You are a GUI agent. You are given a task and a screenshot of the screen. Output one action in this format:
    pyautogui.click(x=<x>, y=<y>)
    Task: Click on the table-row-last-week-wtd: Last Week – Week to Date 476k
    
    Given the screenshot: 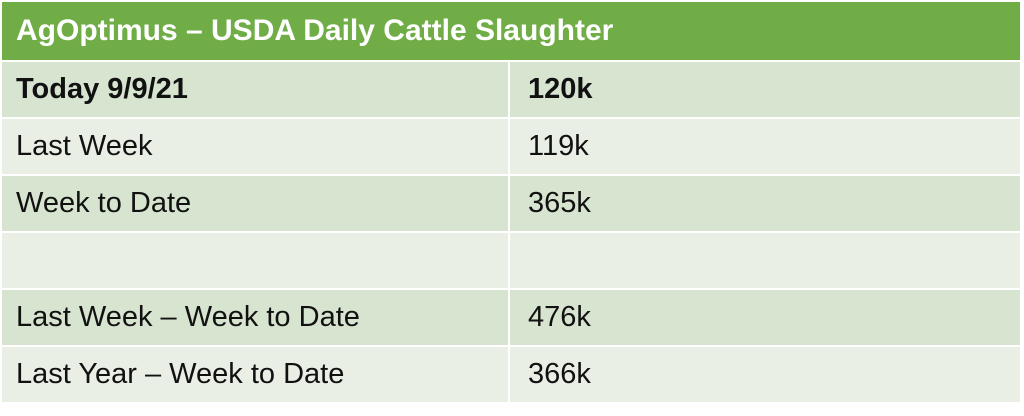 What is the action you would take?
    pyautogui.click(x=511, y=318)
    